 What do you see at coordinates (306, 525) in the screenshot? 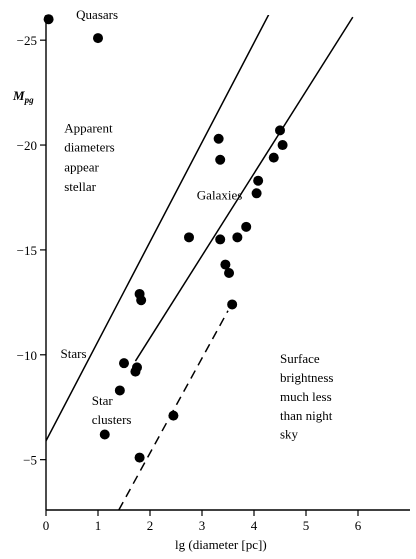
I see `x-tick-label: 5` at bounding box center [306, 525].